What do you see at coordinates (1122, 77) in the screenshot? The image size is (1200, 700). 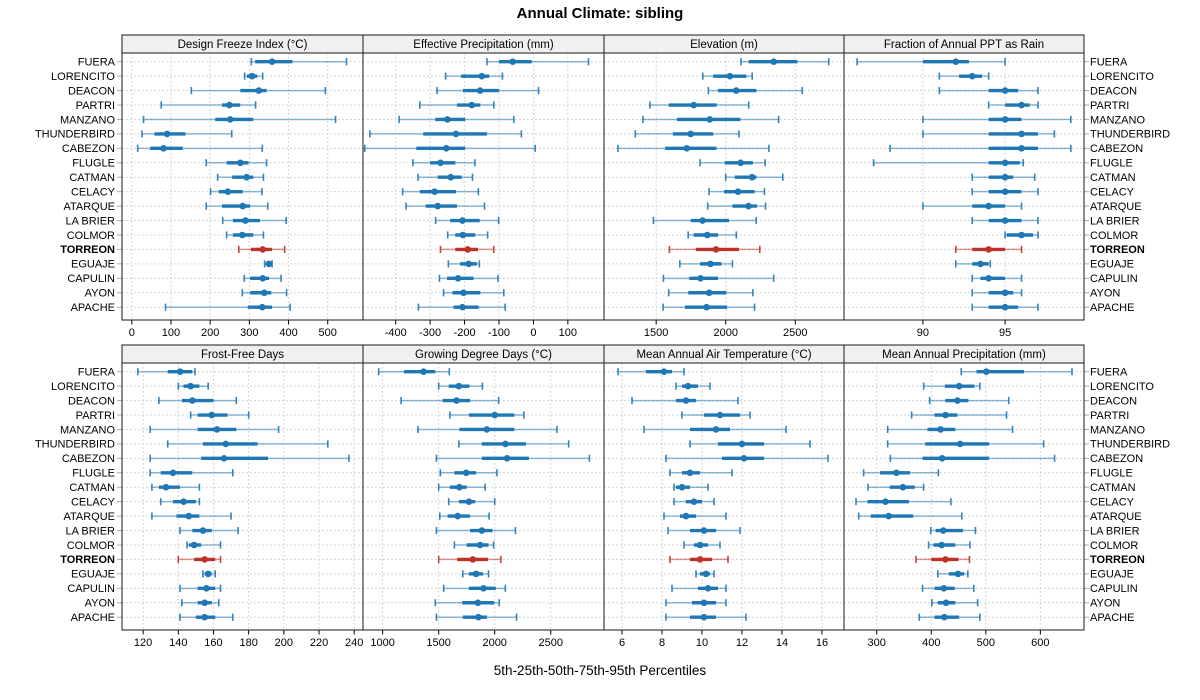 I see `station-label-right: LORENCITO` at bounding box center [1122, 77].